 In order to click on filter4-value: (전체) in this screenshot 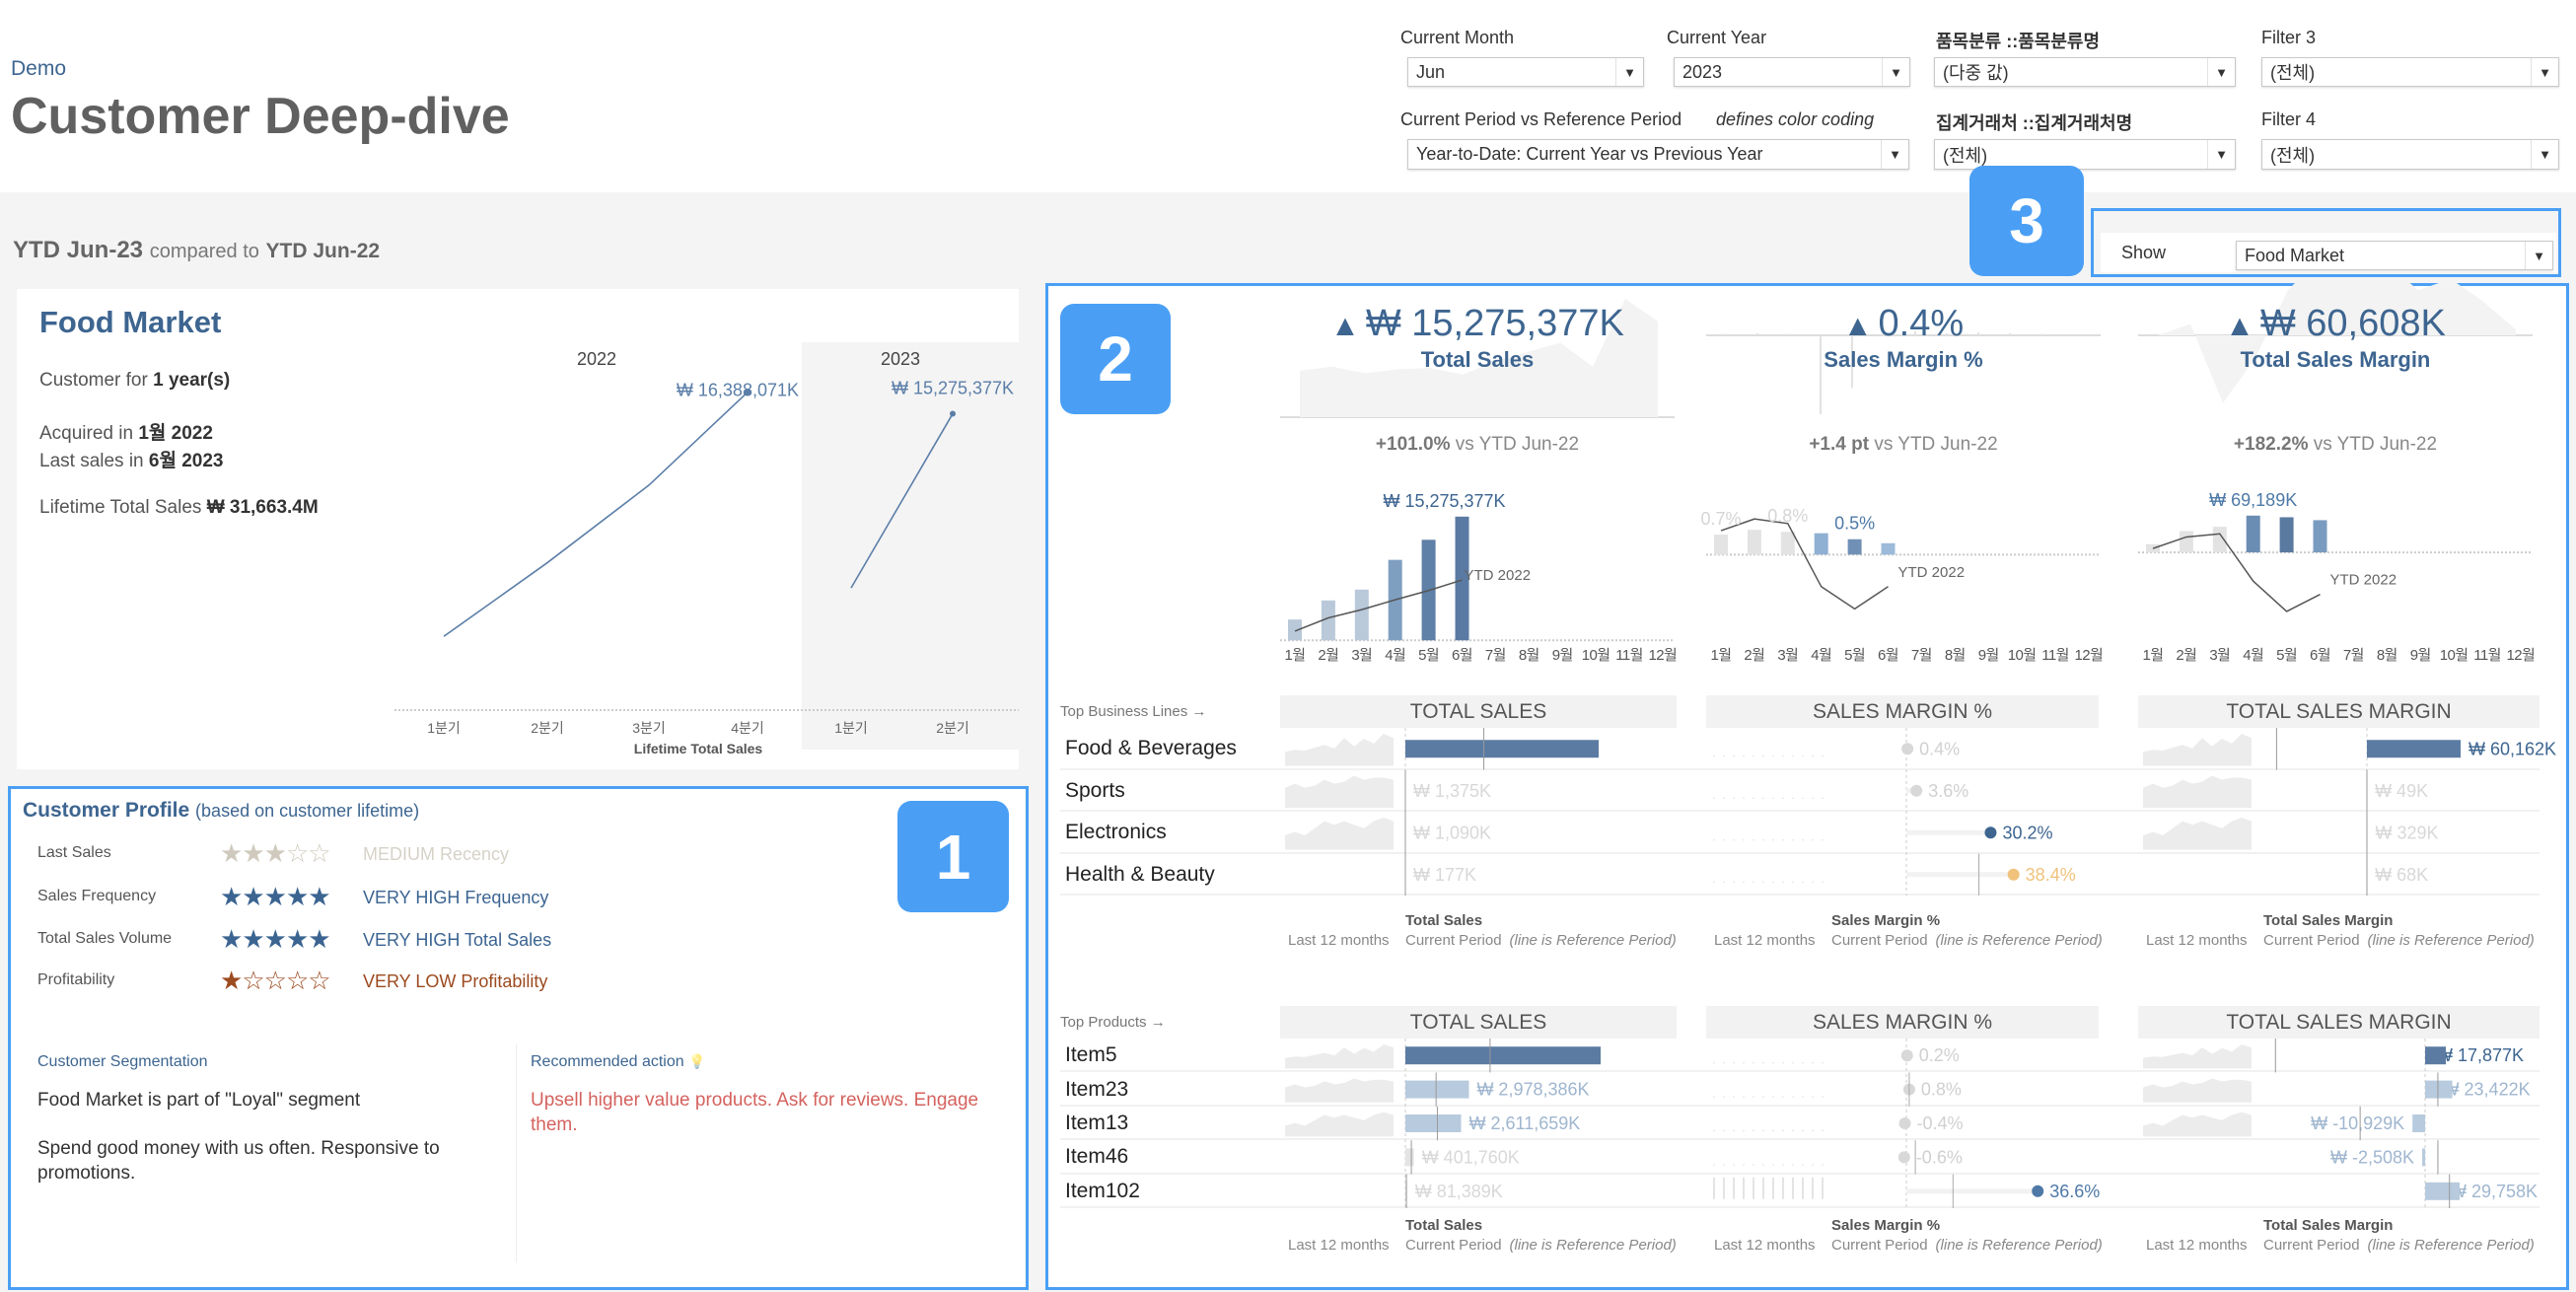, I will do `click(2293, 155)`.